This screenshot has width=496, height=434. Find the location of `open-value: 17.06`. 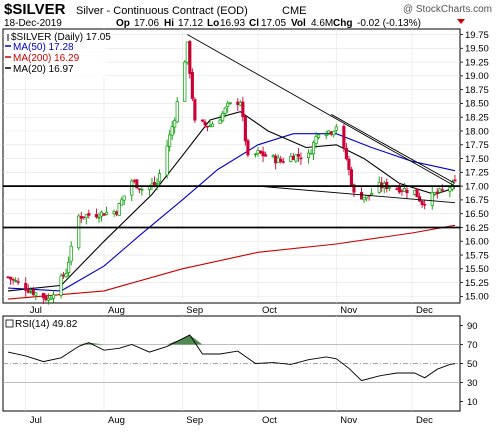

open-value: 17.06 is located at coordinates (146, 23).